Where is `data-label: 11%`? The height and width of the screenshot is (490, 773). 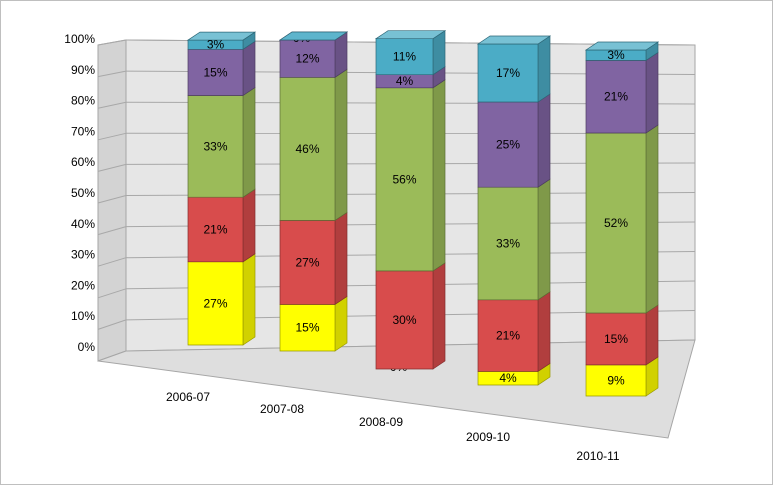
data-label: 11% is located at coordinates (404, 57).